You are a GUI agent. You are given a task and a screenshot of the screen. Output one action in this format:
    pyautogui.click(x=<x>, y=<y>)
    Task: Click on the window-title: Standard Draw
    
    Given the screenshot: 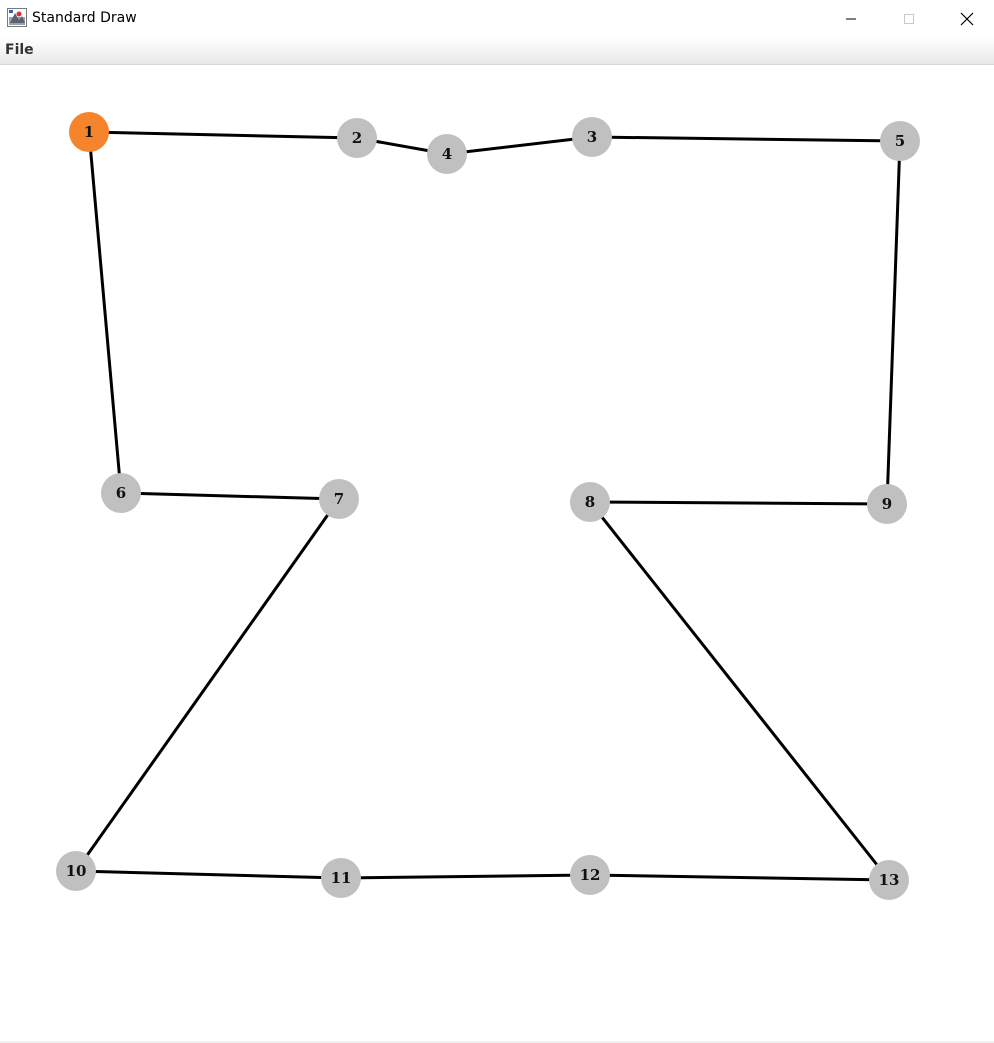 What is the action you would take?
    pyautogui.click(x=84, y=18)
    